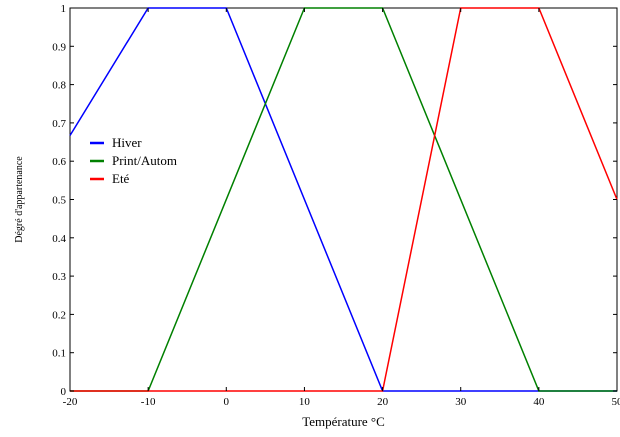 The image size is (620, 437). Describe the element at coordinates (343, 421) in the screenshot. I see `x-axis-label: Température °C` at that location.